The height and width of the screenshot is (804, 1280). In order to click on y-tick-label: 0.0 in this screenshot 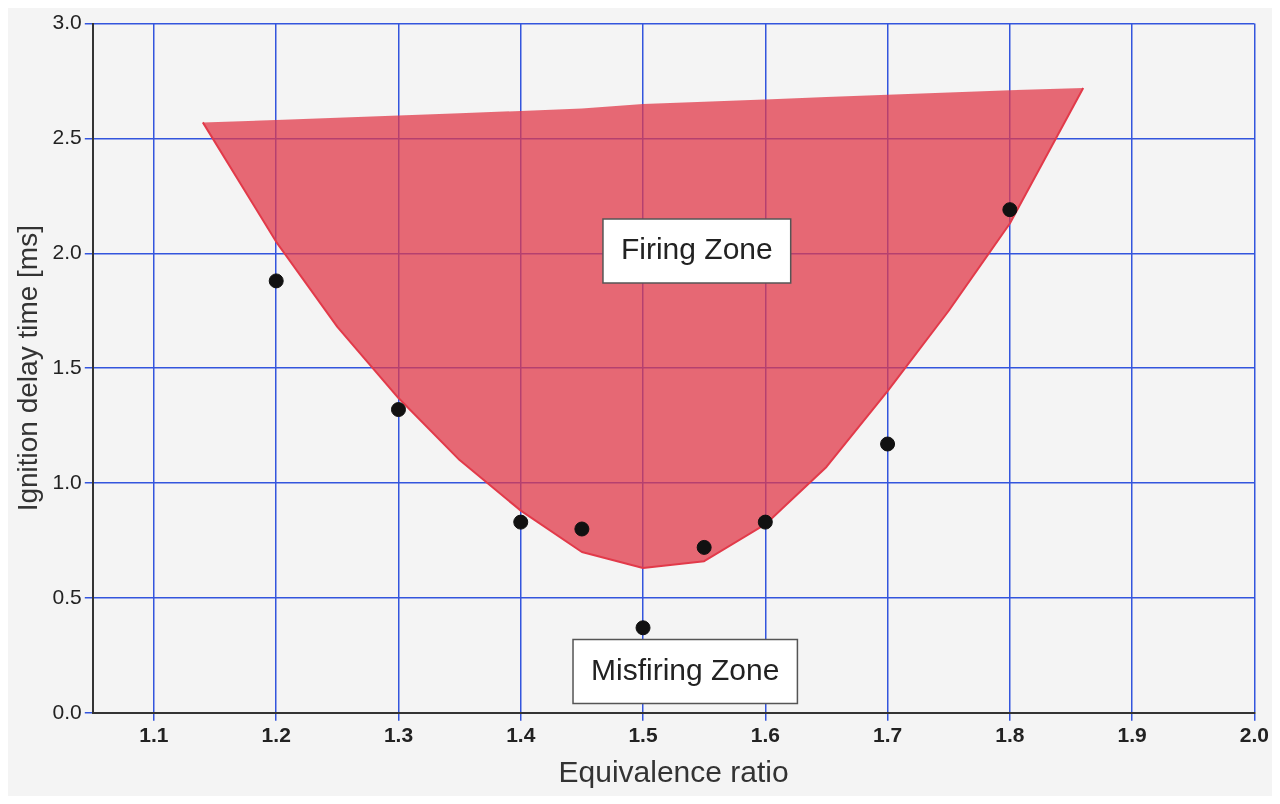, I will do `click(67, 711)`.